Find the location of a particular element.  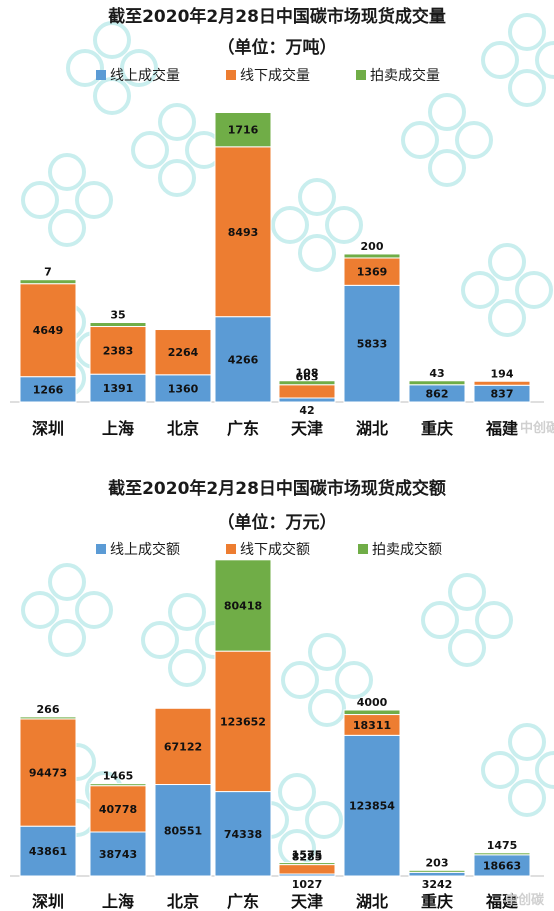

chart-subtitle: （单位：万吨） is located at coordinates (277, 47).